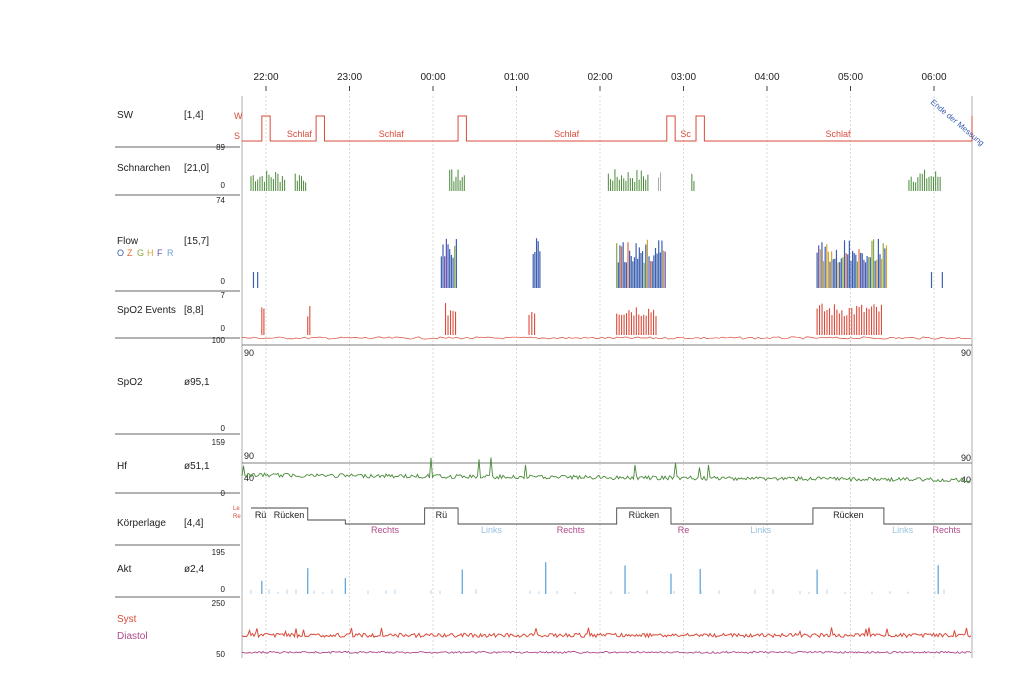  What do you see at coordinates (194, 310) in the screenshot?
I see `spo2-events-value: [8,8]` at bounding box center [194, 310].